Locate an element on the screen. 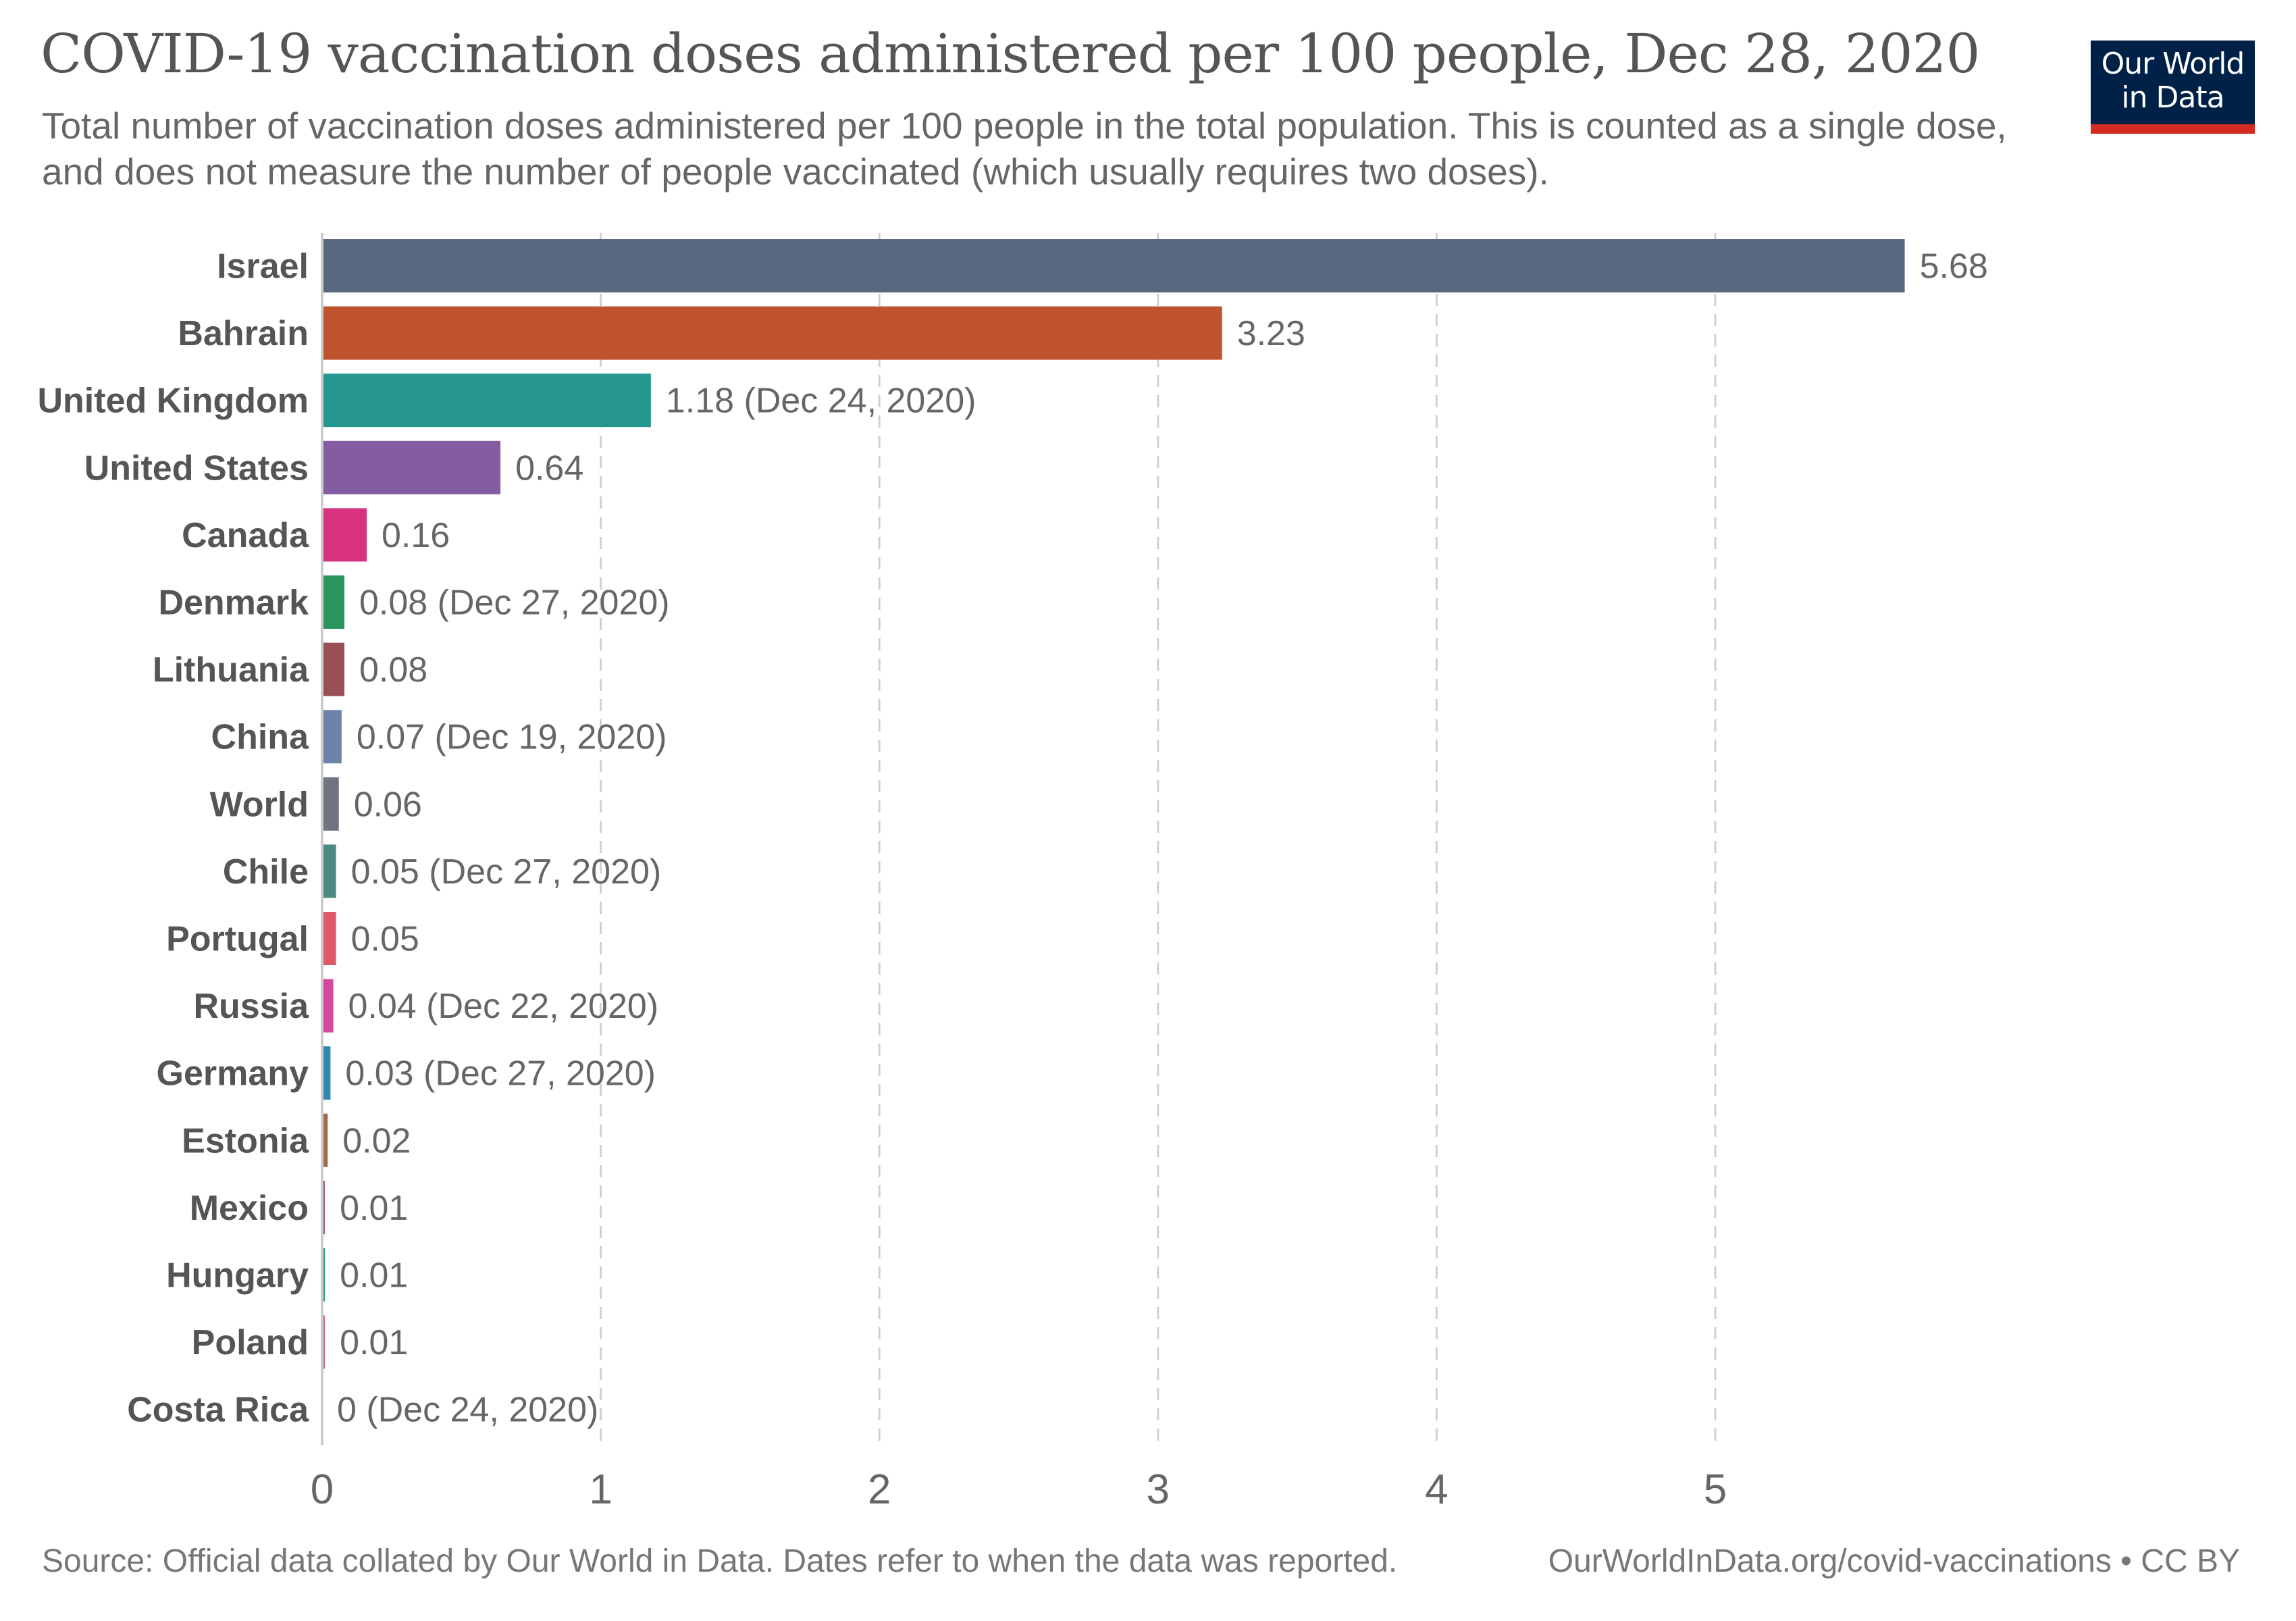 The width and height of the screenshot is (2296, 1621). bar-russia is located at coordinates (328, 1006).